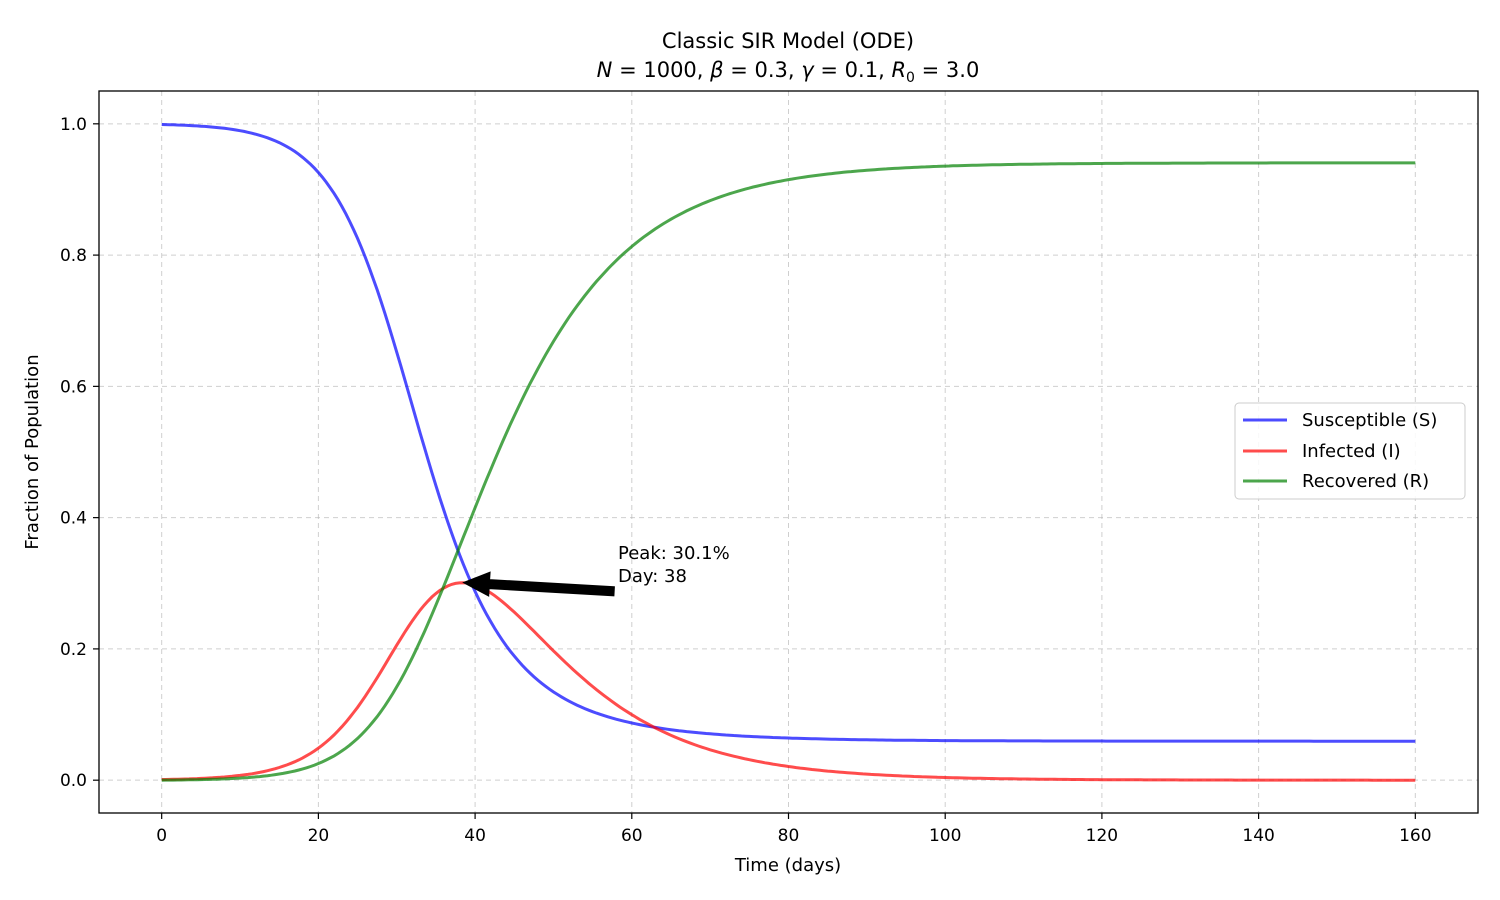 This screenshot has width=1500, height=900. I want to click on x-tick-label-60: 60, so click(632, 836).